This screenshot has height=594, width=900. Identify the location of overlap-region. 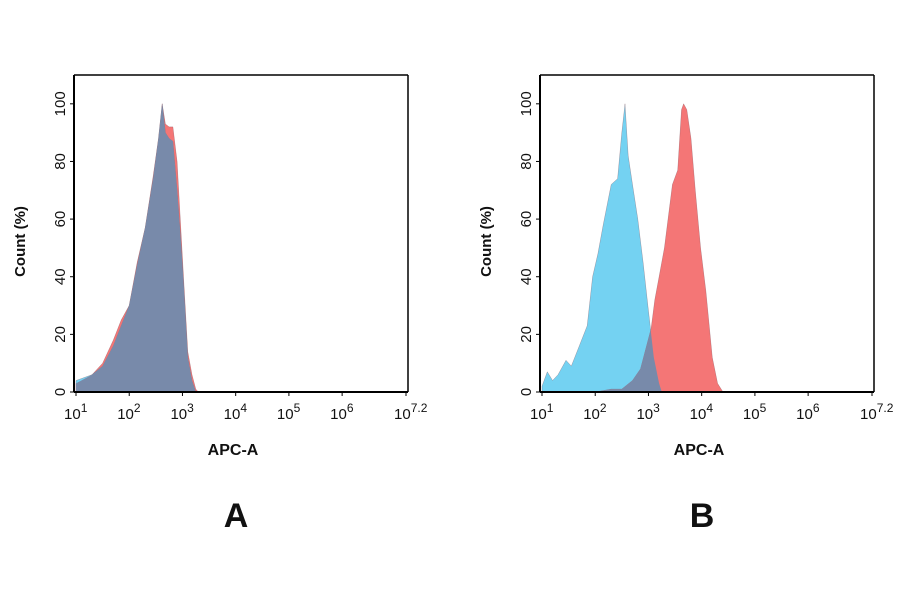
(136, 247).